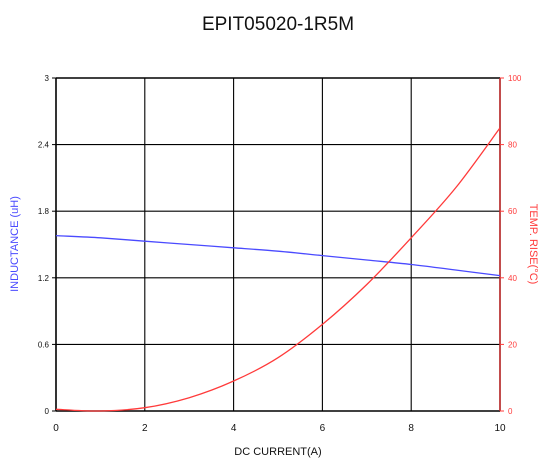 Image resolution: width=540 pixels, height=465 pixels. What do you see at coordinates (15, 244) in the screenshot?
I see `y-axis-label-left: INDUCTANCE (uH)` at bounding box center [15, 244].